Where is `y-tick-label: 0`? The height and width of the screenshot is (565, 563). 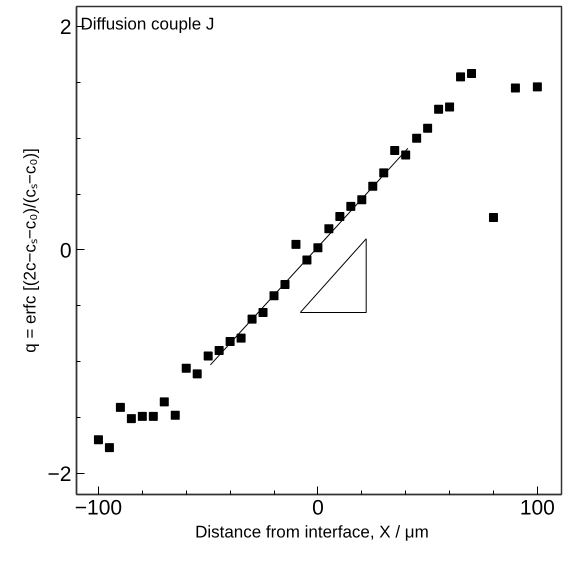 y-tick-label: 0 is located at coordinates (66, 250).